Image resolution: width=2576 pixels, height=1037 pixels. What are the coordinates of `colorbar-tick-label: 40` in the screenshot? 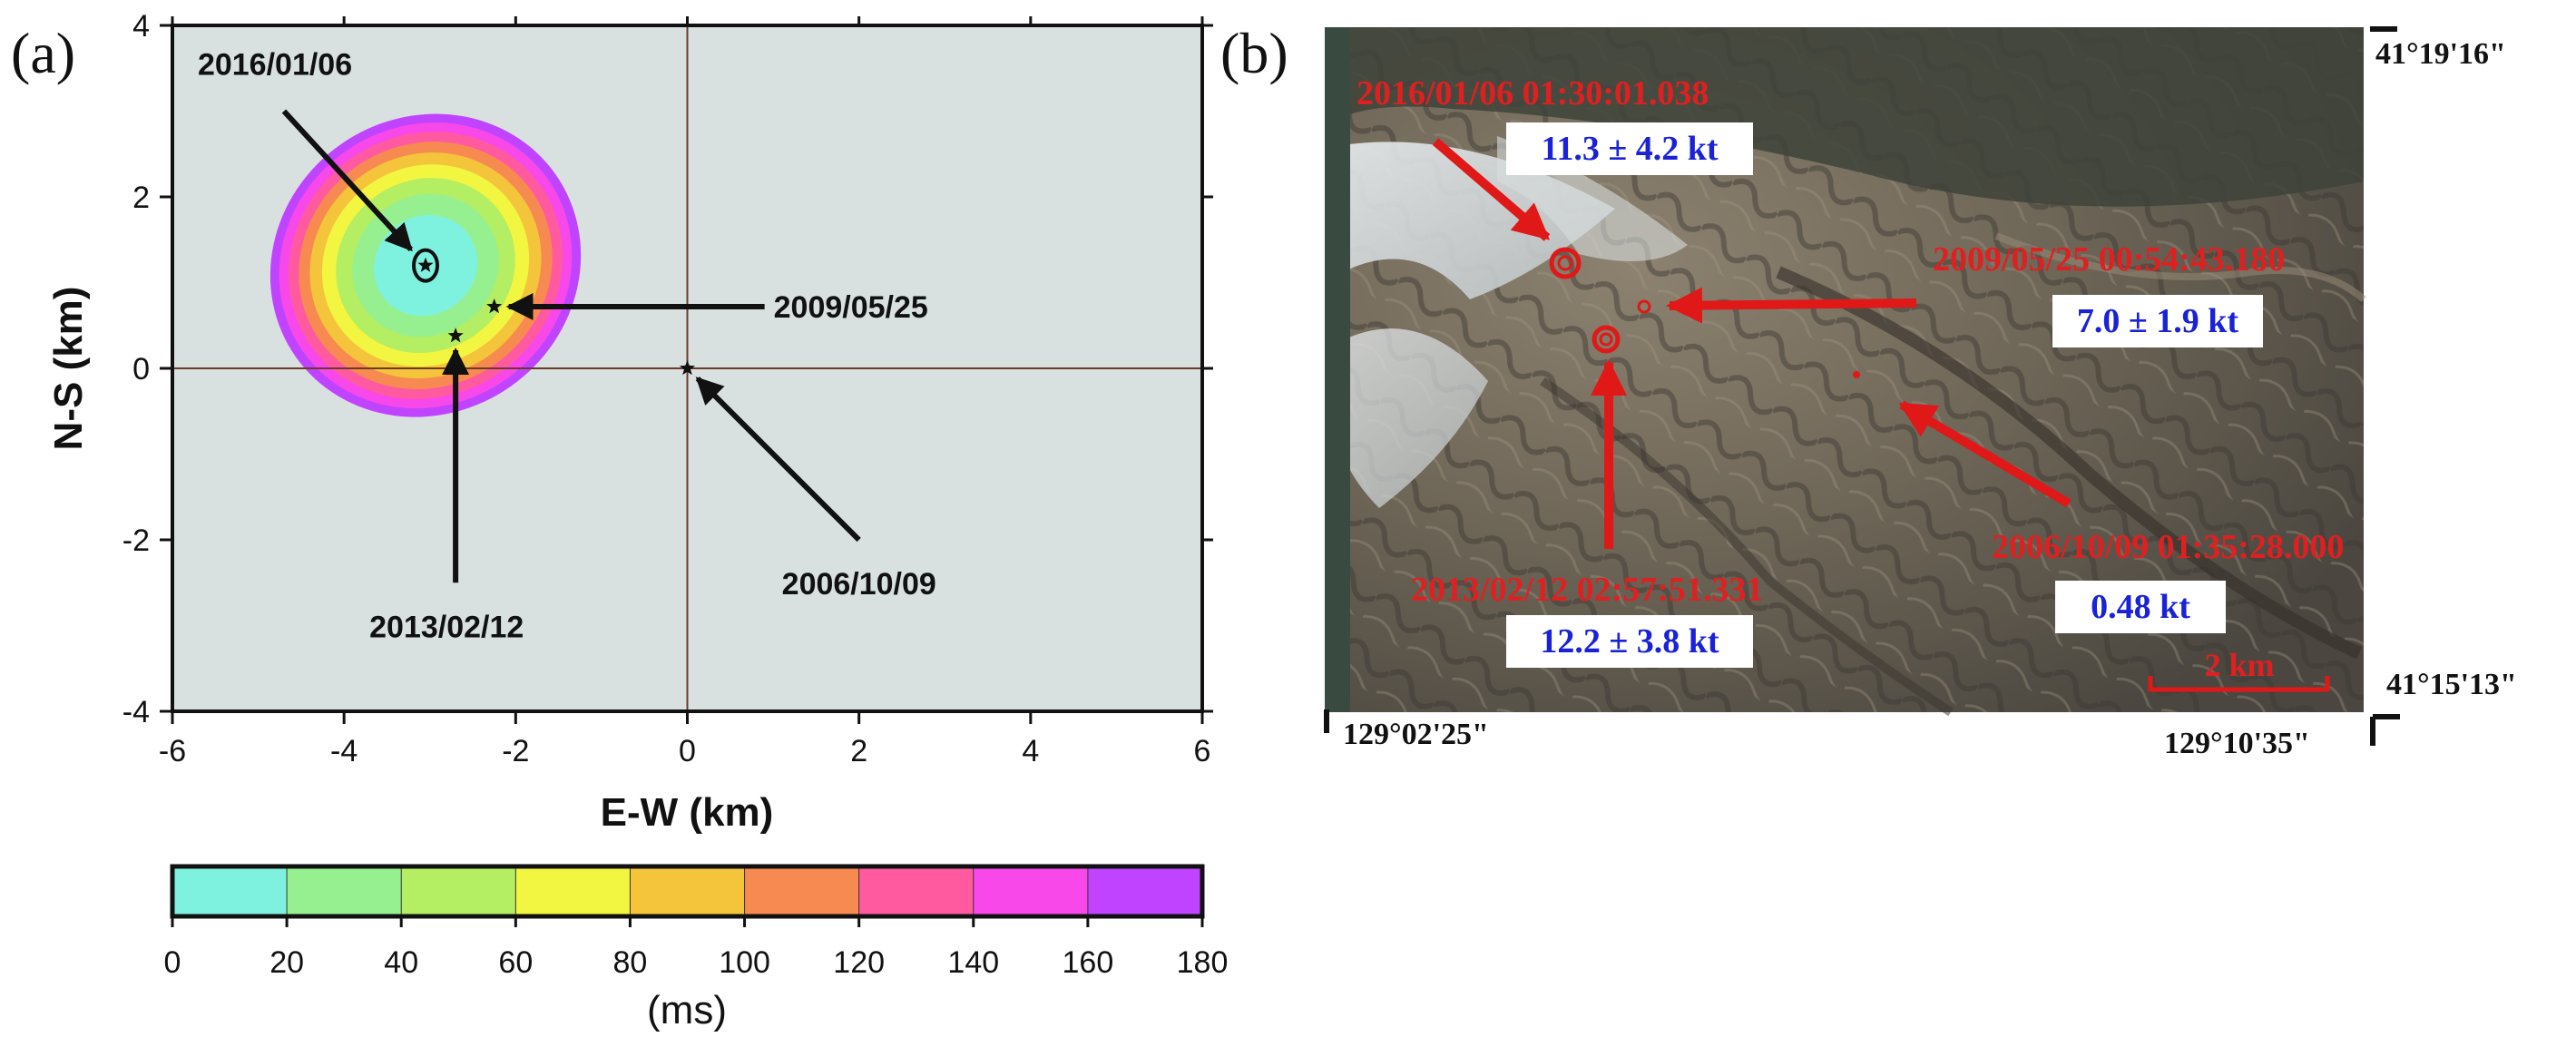 It's located at (401, 962).